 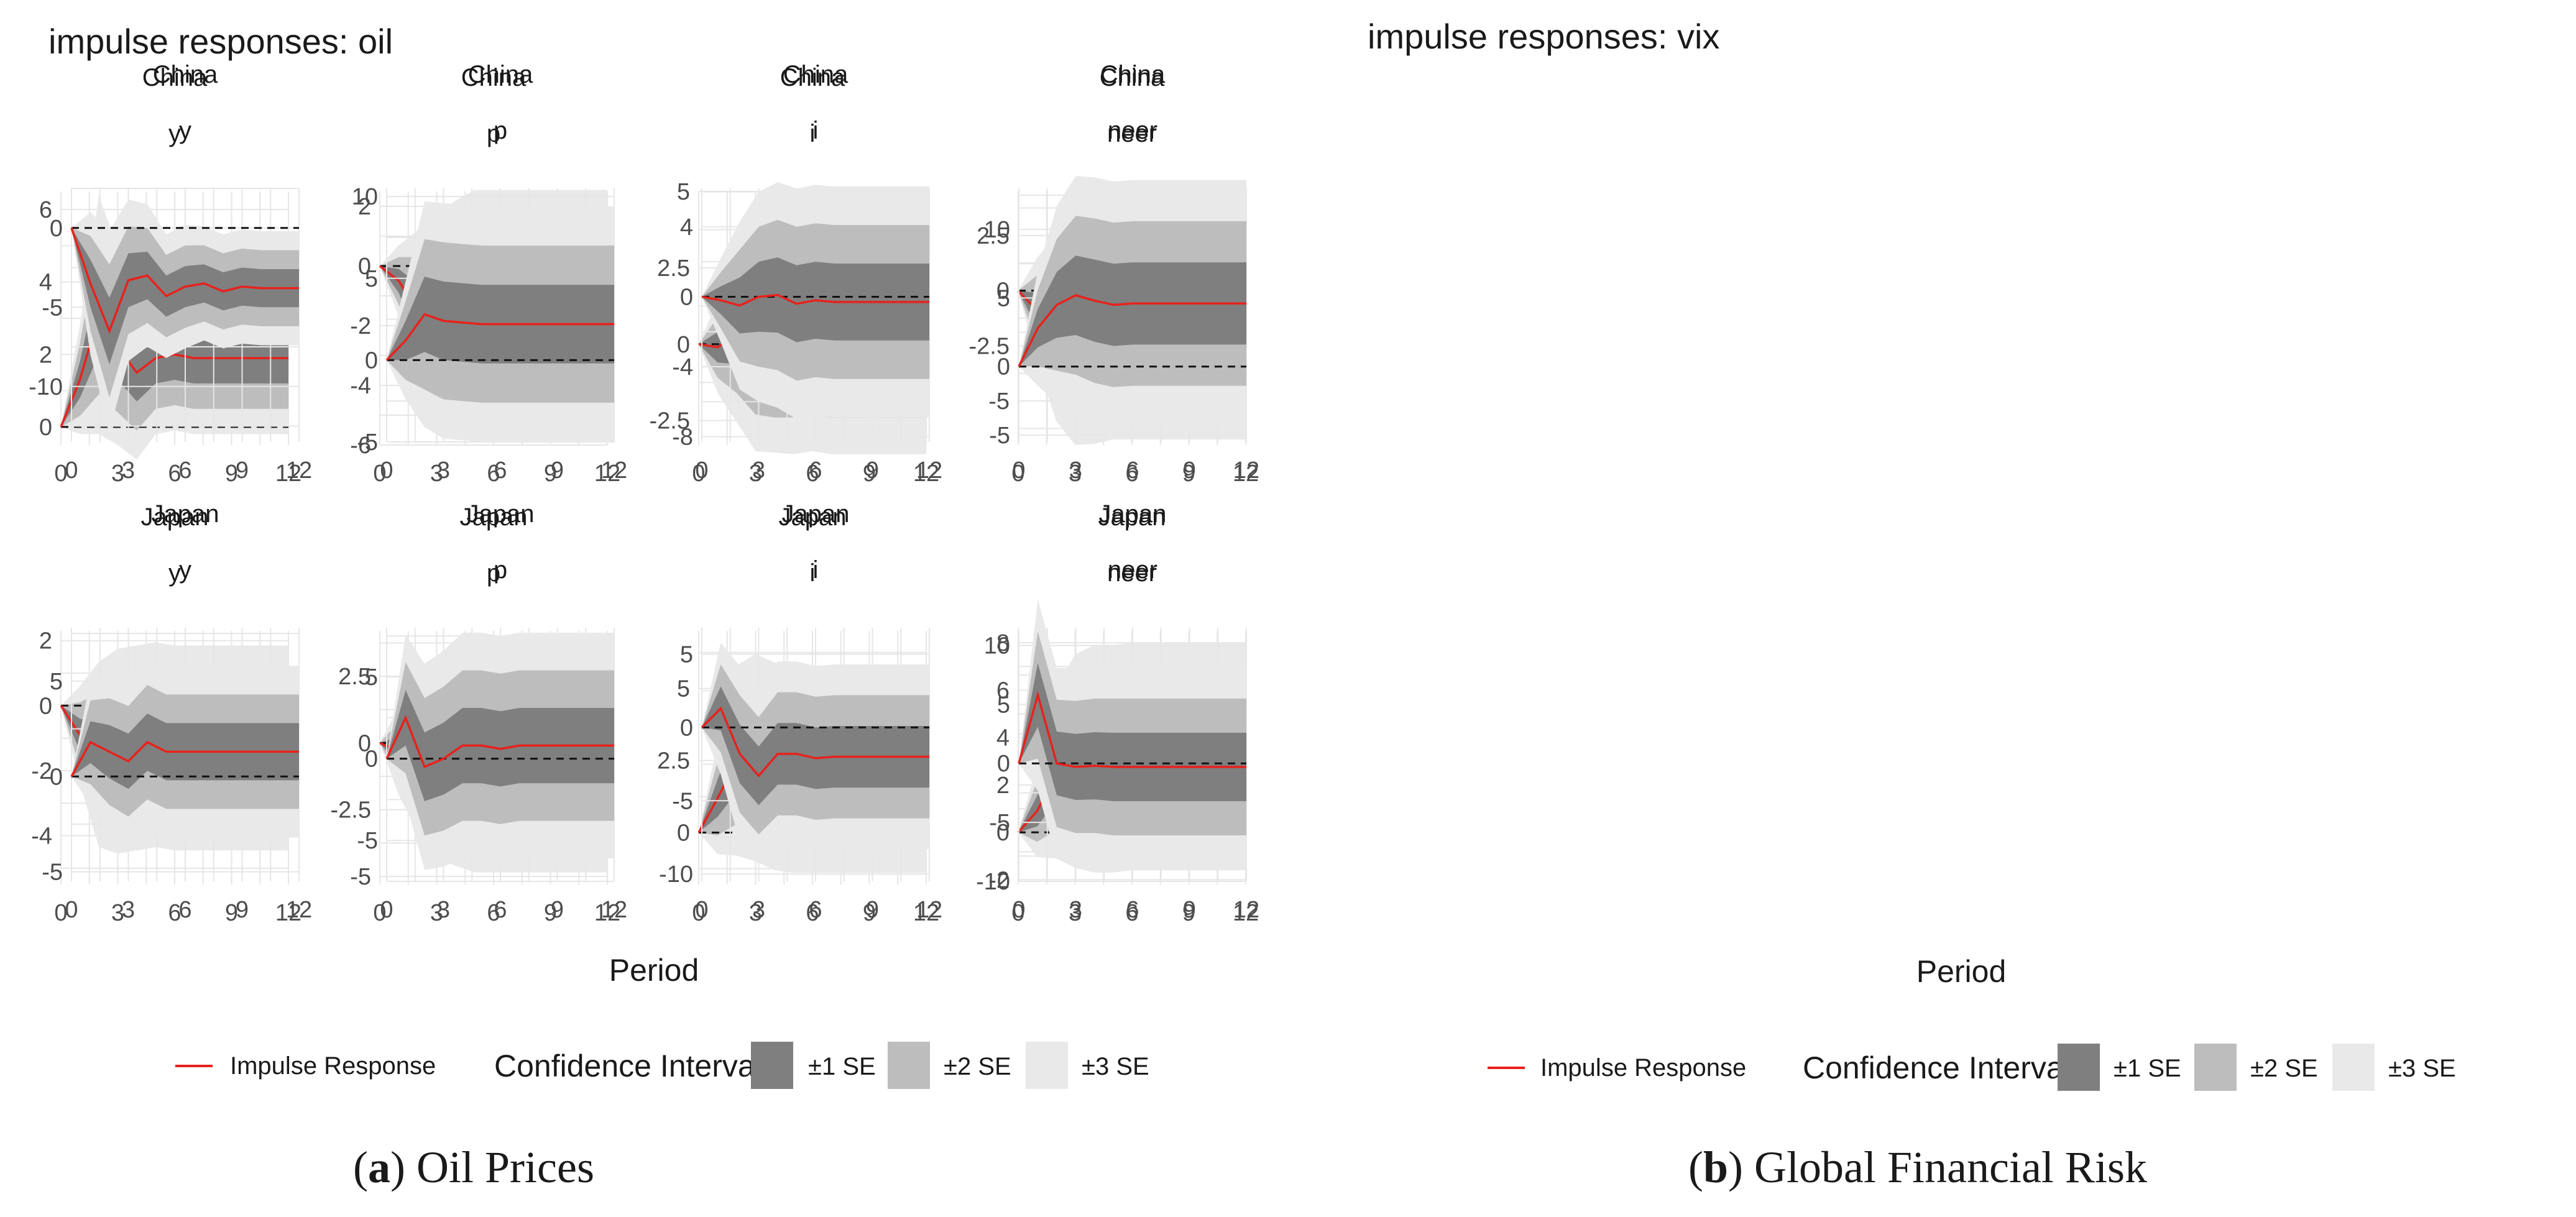 What do you see at coordinates (1715, 1167) in the screenshot?
I see `caption-vix-label: b` at bounding box center [1715, 1167].